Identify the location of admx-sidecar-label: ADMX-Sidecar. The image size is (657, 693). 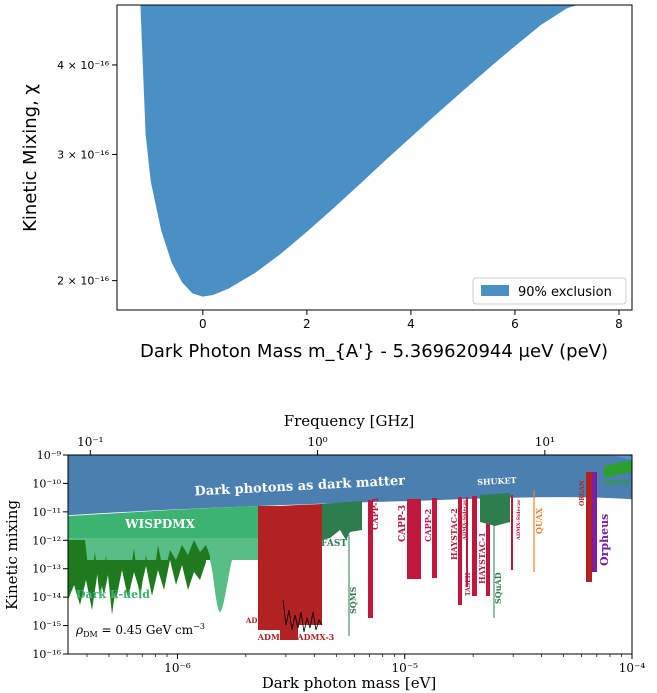
(465, 520).